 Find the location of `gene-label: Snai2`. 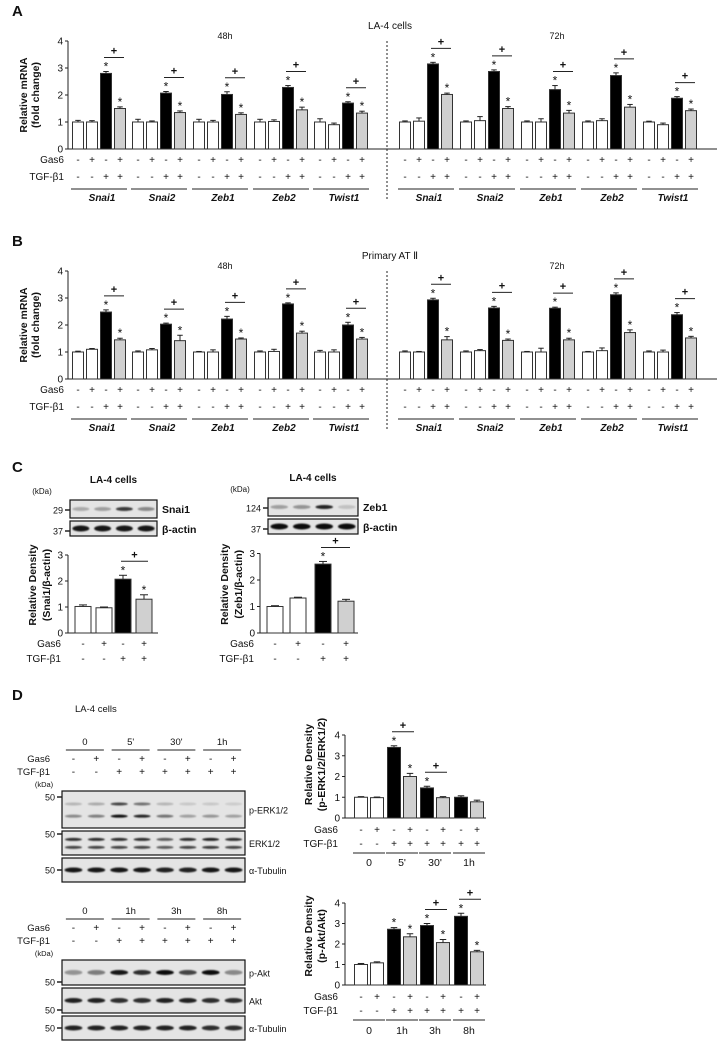

gene-label: Snai2 is located at coordinates (162, 198).